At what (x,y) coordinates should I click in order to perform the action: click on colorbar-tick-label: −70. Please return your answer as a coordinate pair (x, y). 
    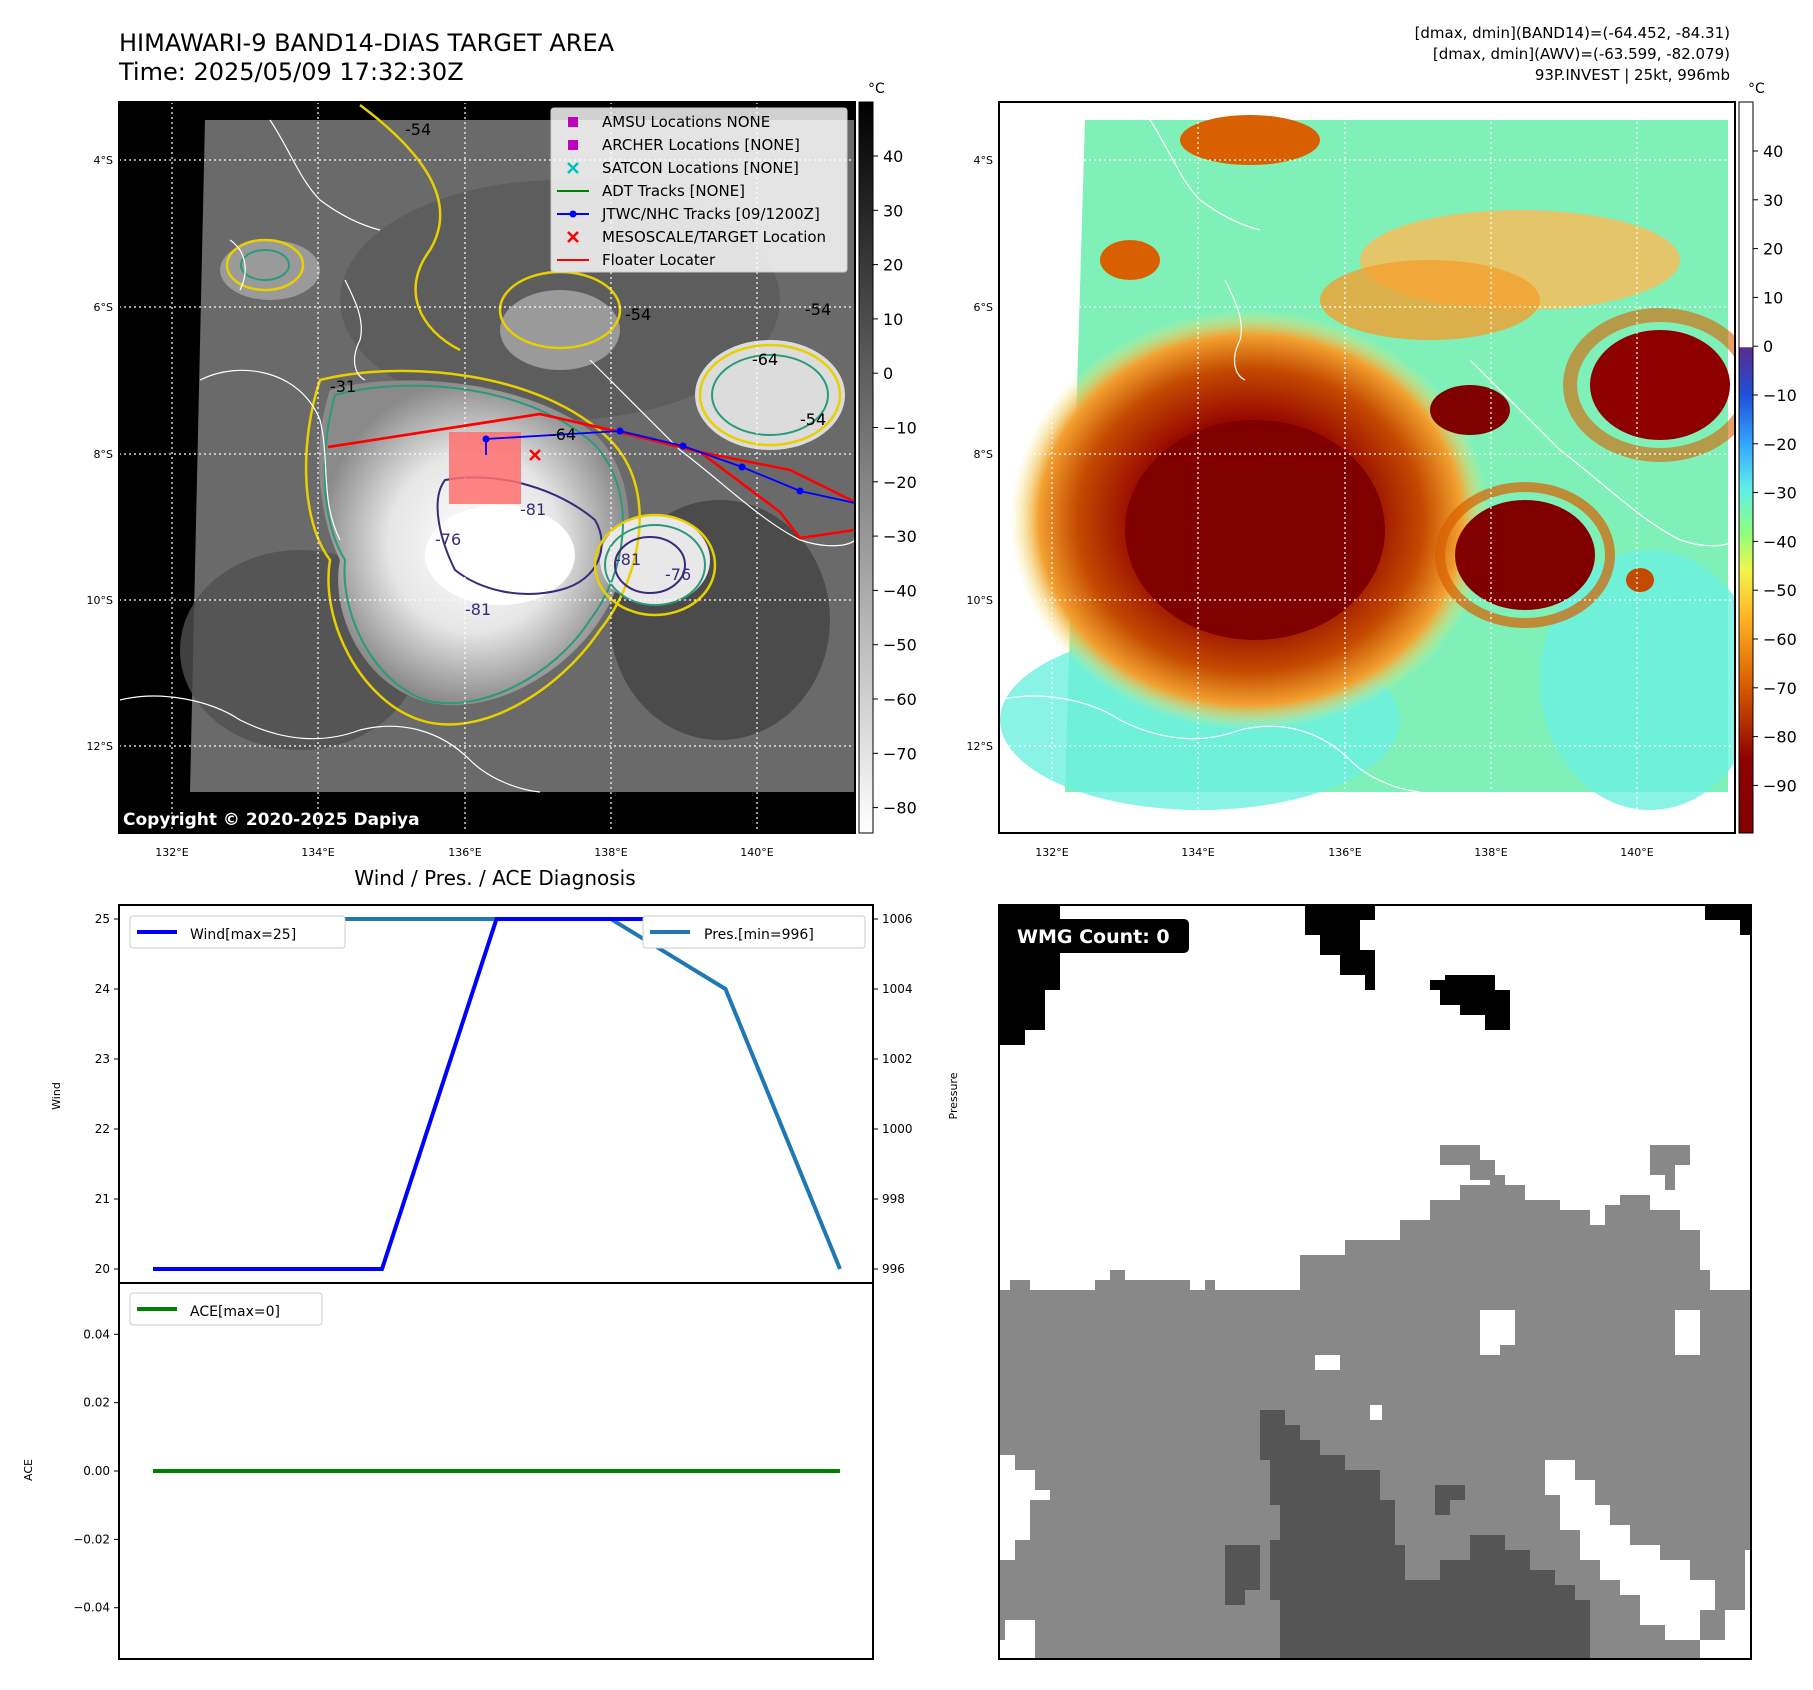
    Looking at the image, I should click on (1780, 688).